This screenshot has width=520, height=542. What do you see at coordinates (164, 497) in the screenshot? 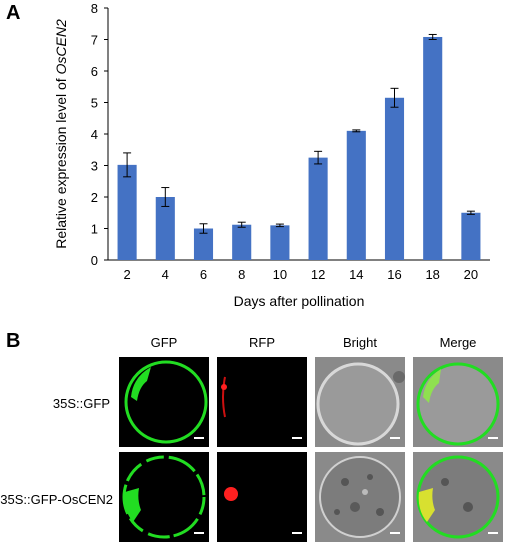
I see `micrograph-gfp-oscen2` at bounding box center [164, 497].